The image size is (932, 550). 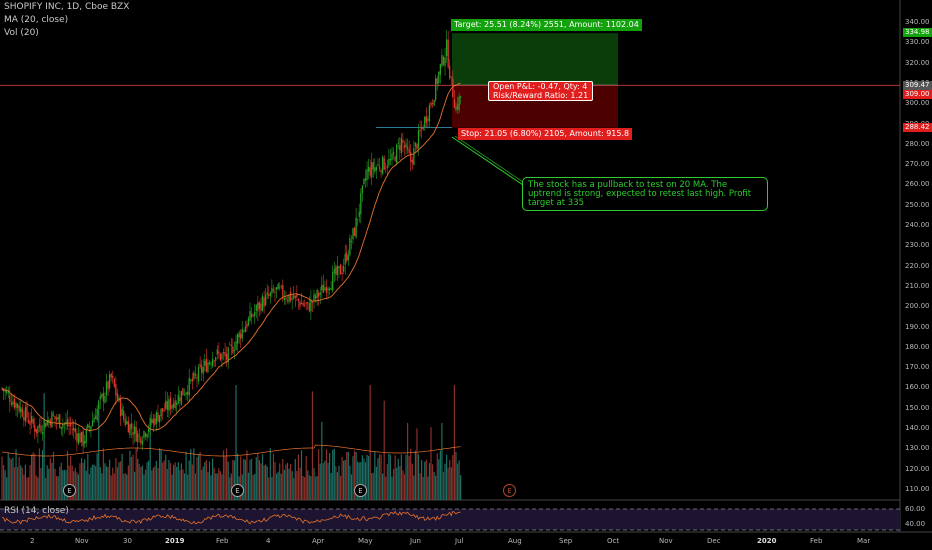 I want to click on rsi-indicator-label: RSI (14, close), so click(x=36, y=511).